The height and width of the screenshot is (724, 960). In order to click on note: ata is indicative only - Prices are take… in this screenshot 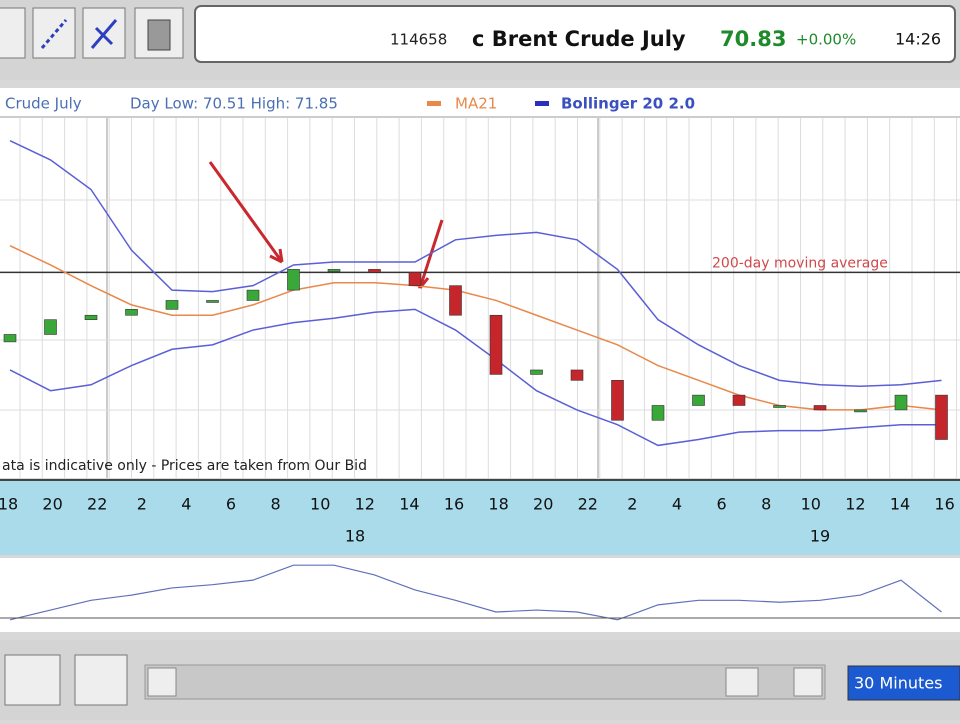, I will do `click(184, 466)`.